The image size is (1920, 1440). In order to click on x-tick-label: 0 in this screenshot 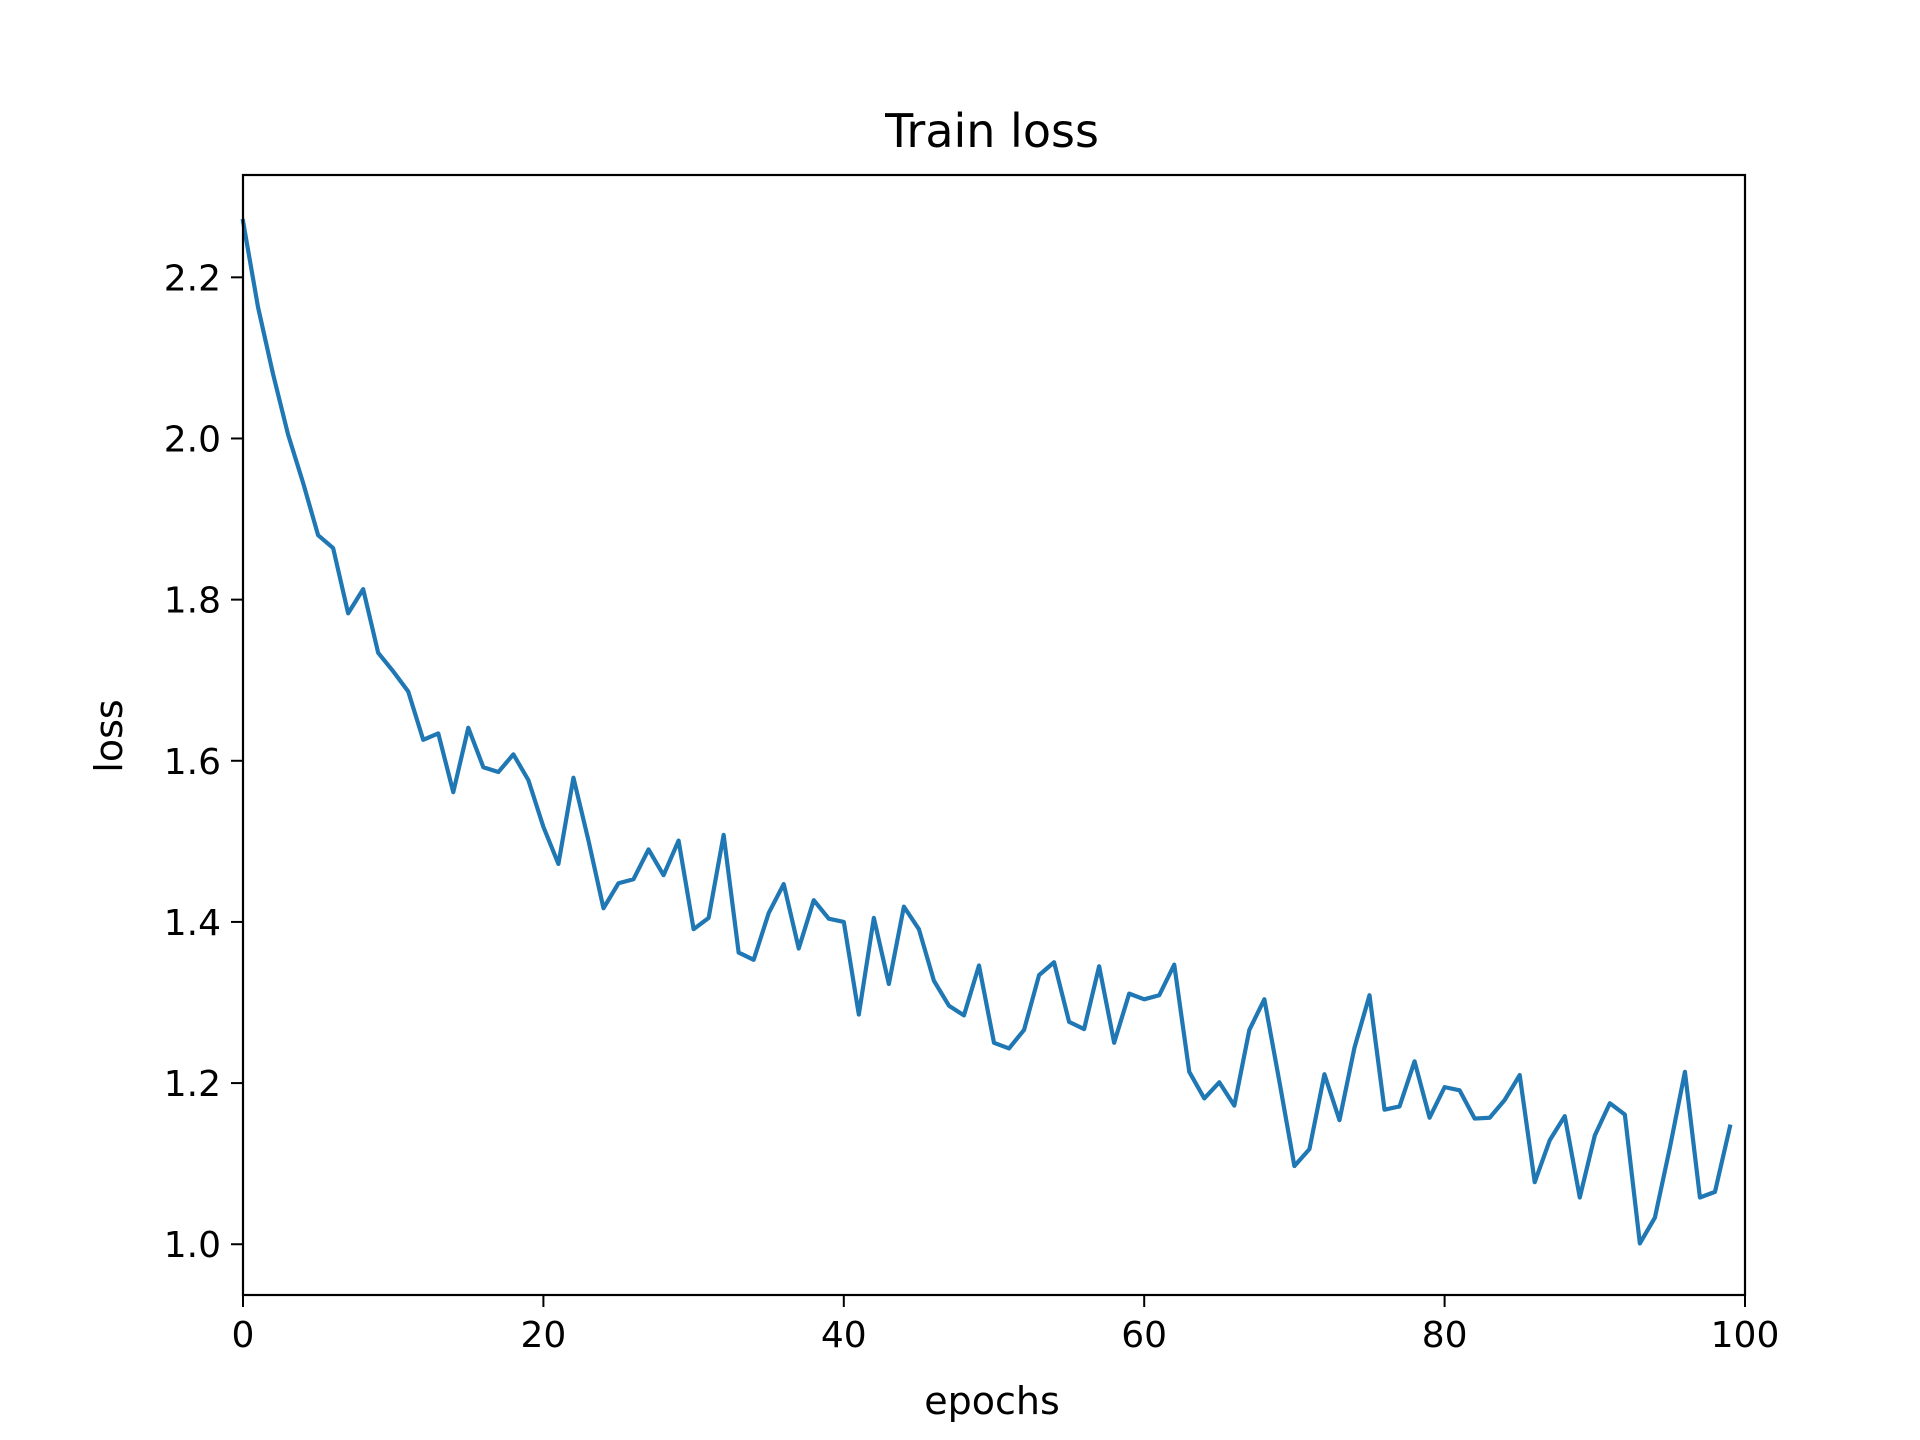, I will do `click(243, 1335)`.